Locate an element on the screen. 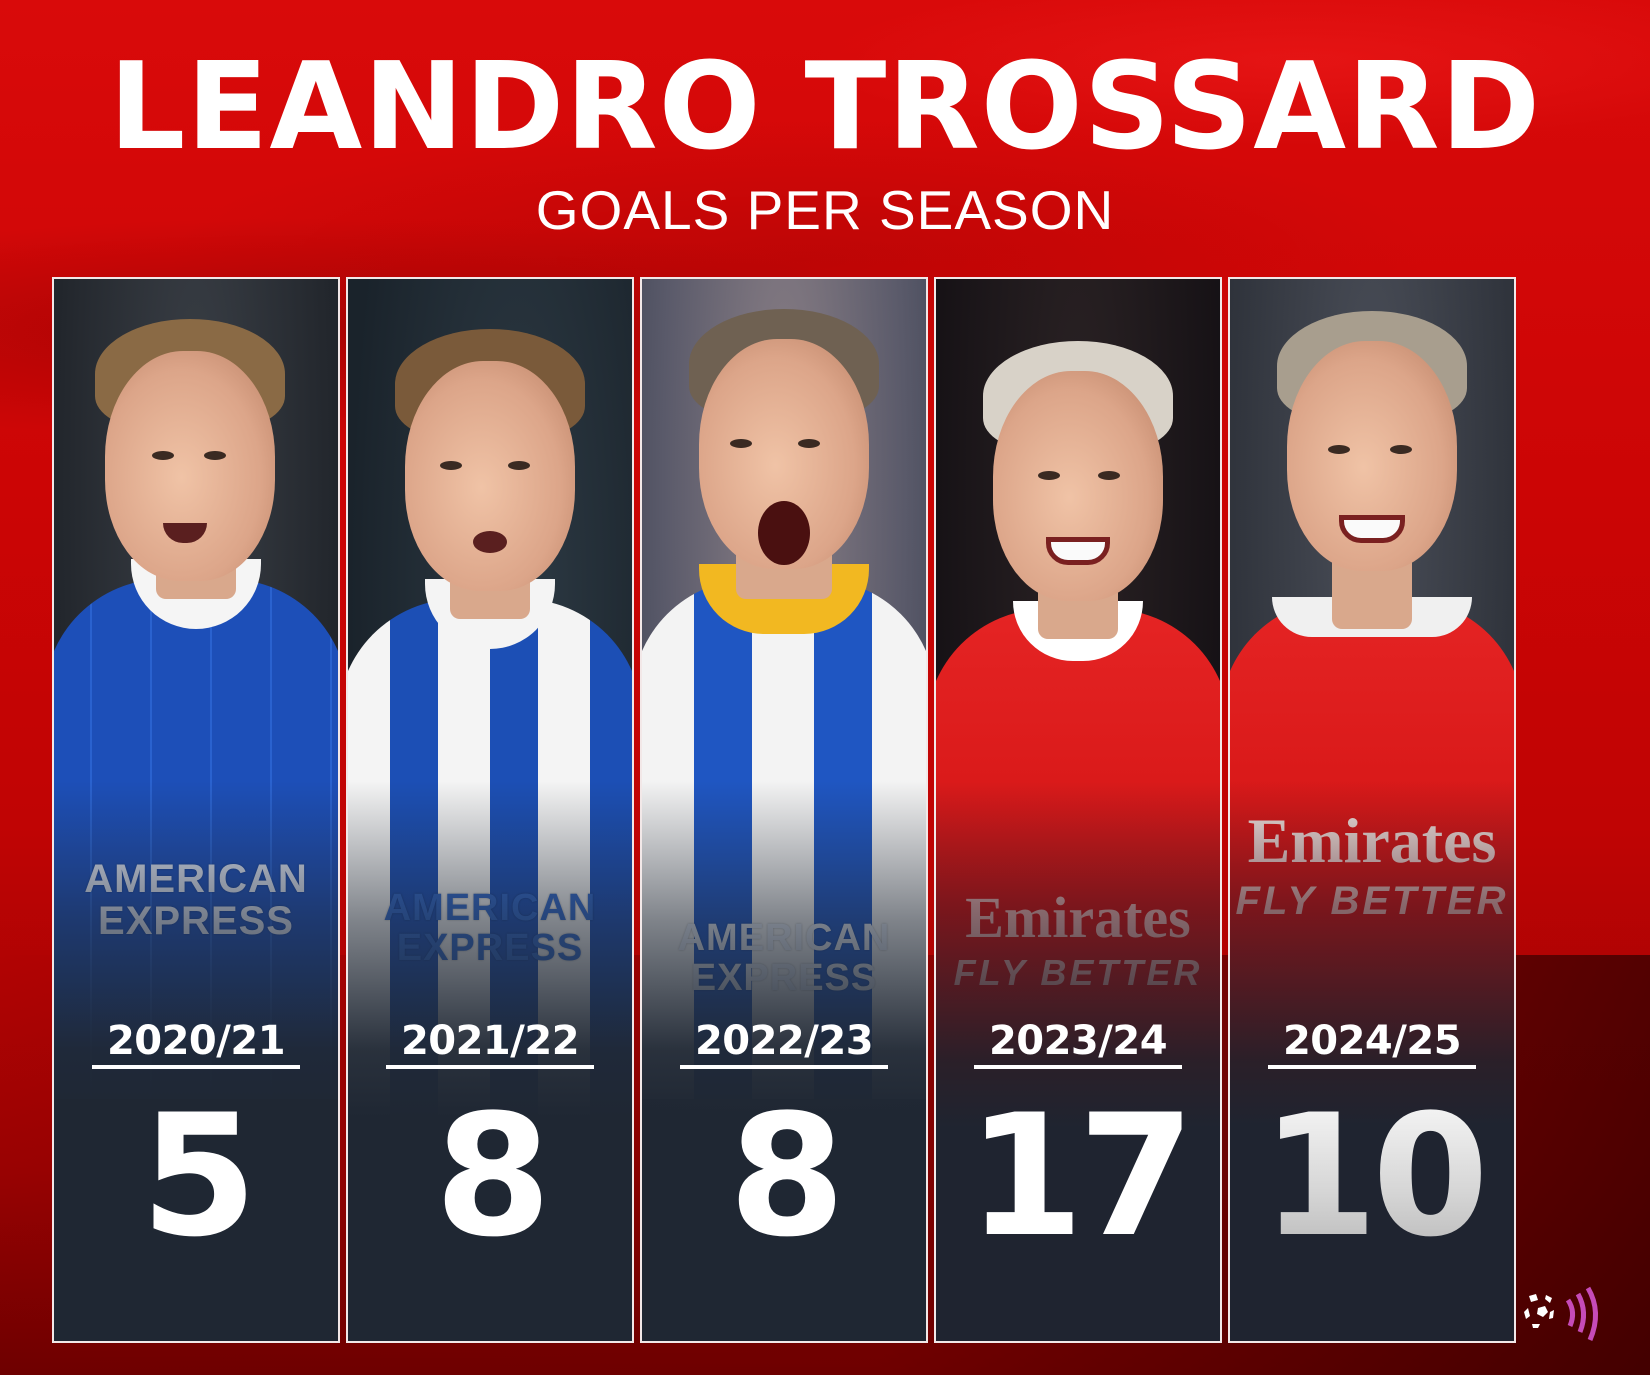 The image size is (1650, 1375). goals-value: 10 is located at coordinates (1372, 1176).